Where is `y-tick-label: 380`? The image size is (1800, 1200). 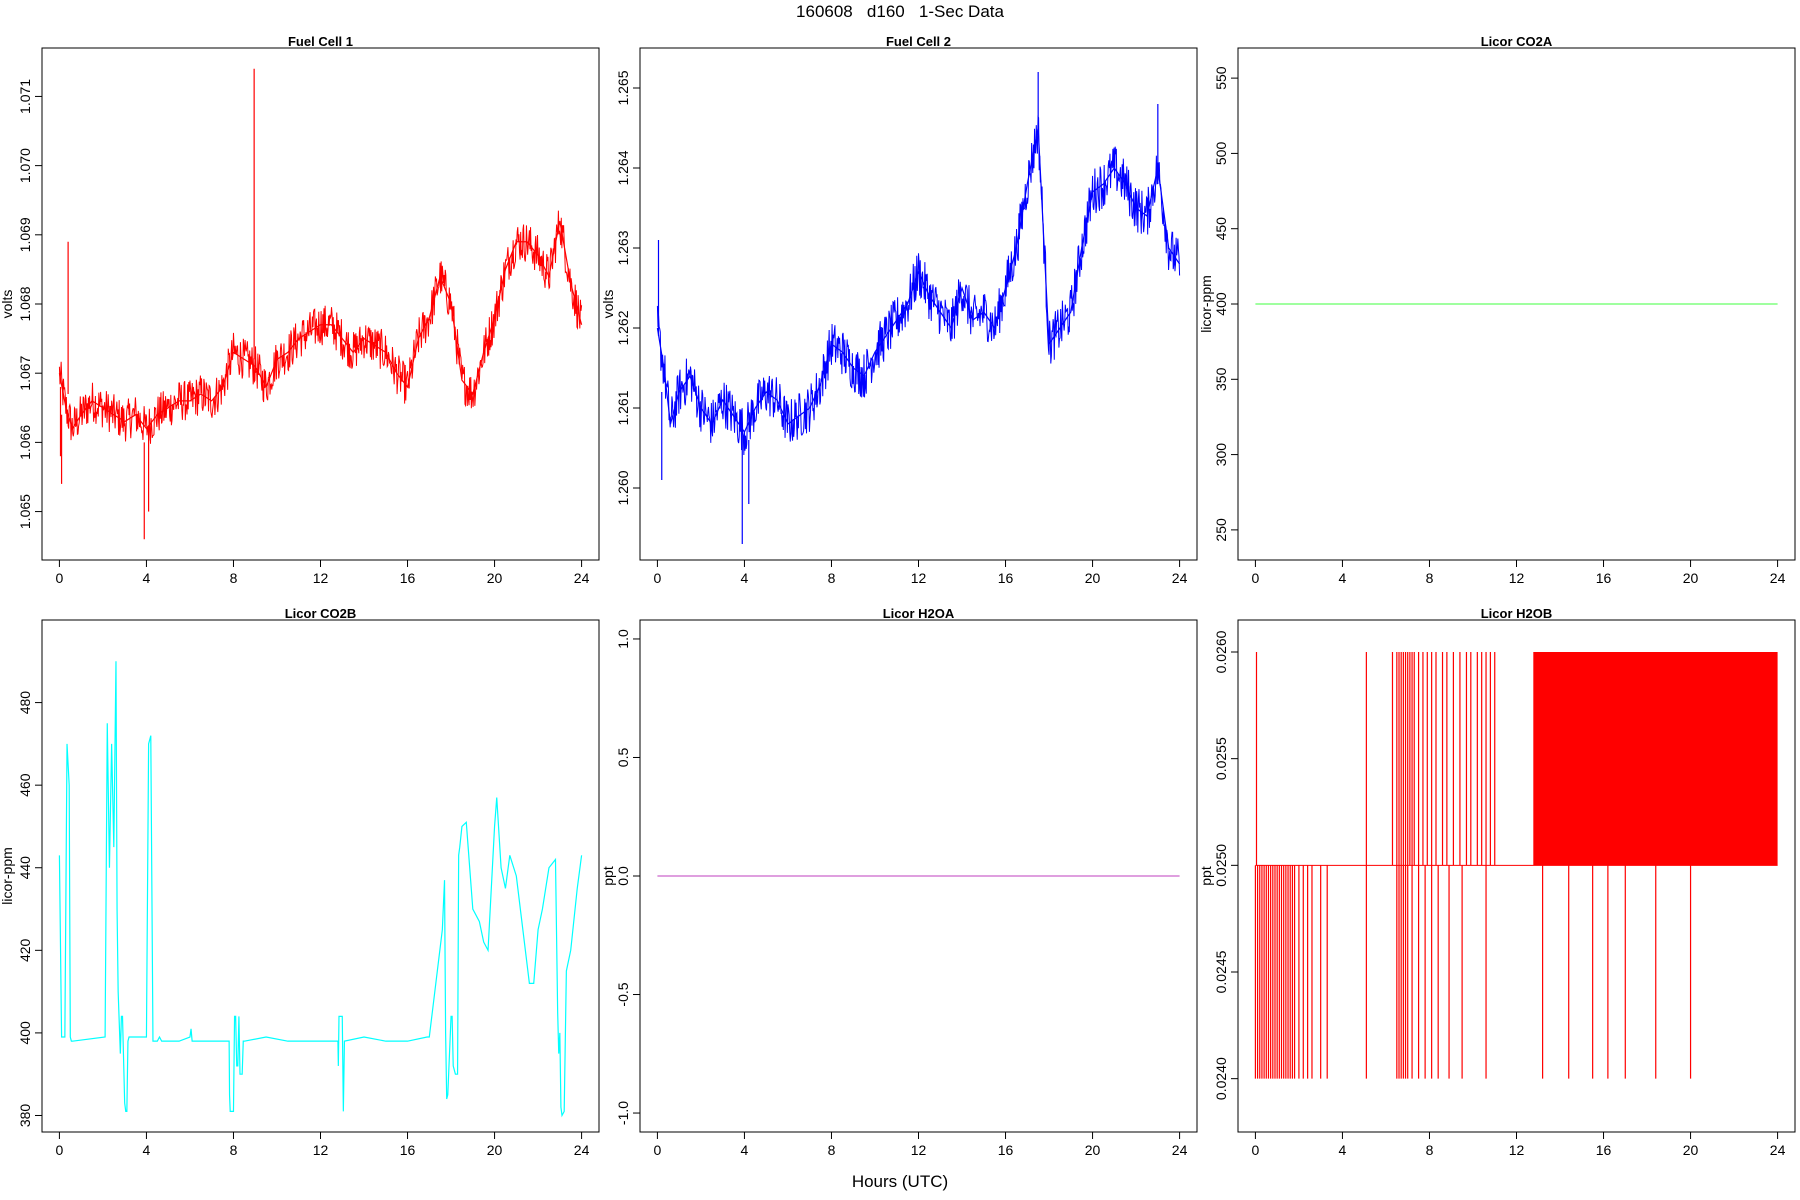 y-tick-label: 380 is located at coordinates (25, 1116).